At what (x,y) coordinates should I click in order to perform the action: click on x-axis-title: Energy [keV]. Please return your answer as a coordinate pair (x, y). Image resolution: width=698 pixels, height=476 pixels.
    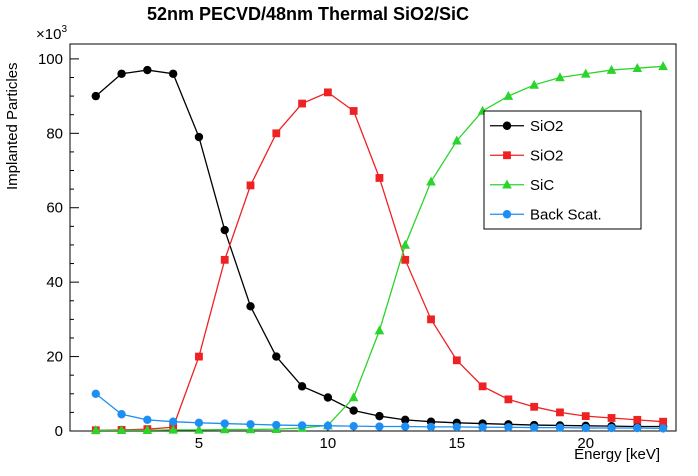
    Looking at the image, I should click on (617, 454).